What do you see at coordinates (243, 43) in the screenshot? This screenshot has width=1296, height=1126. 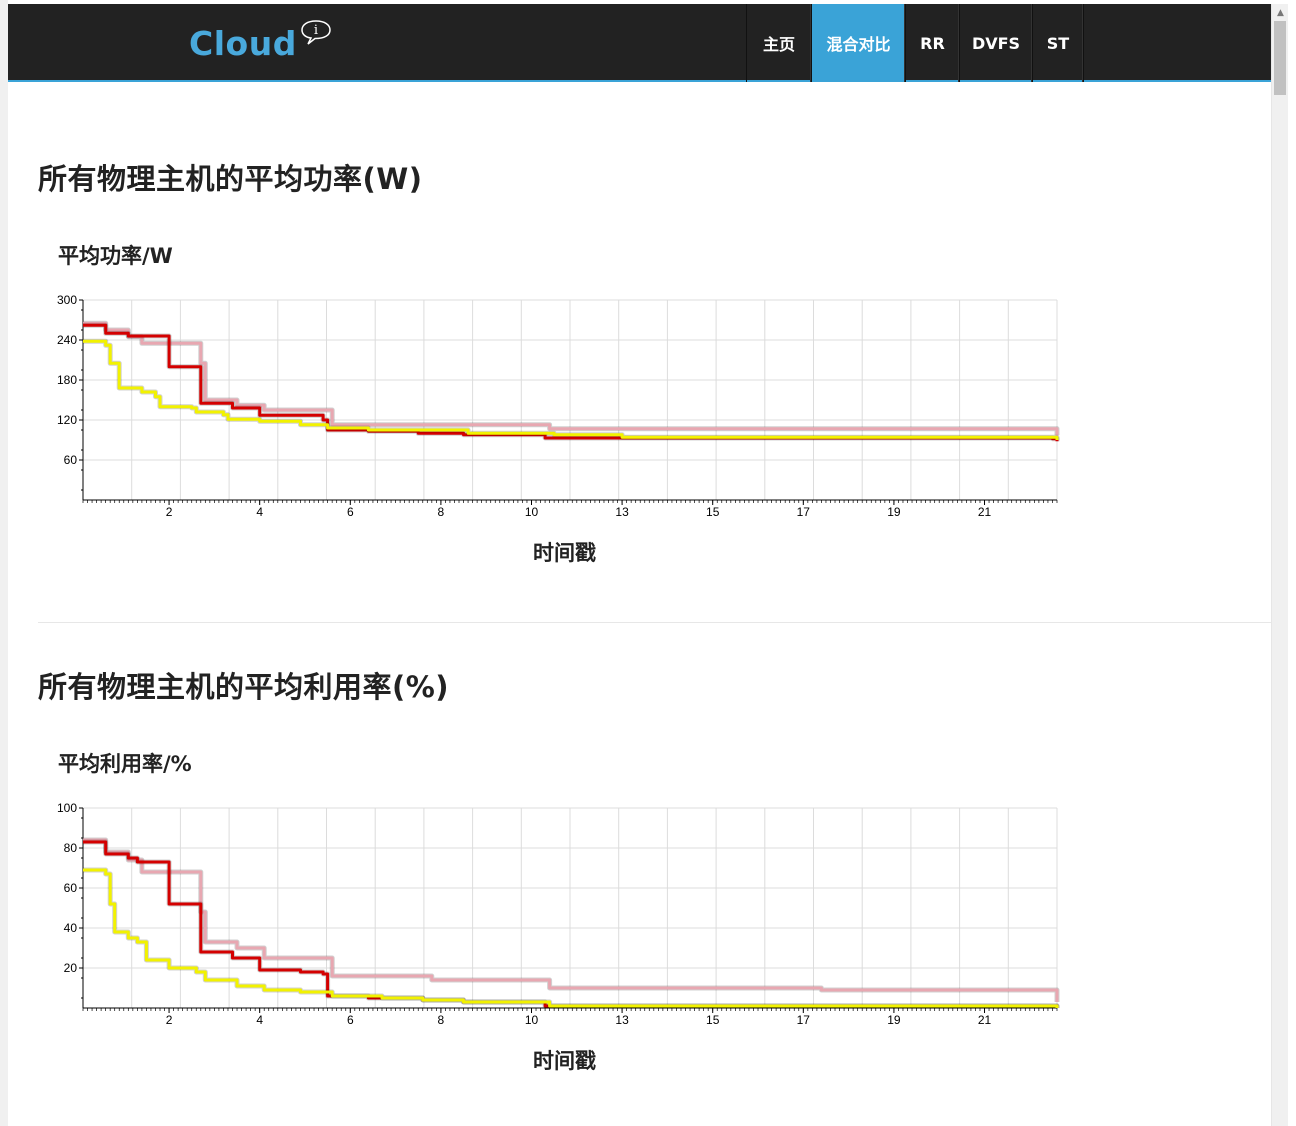 I see `brand-name: Cloud` at bounding box center [243, 43].